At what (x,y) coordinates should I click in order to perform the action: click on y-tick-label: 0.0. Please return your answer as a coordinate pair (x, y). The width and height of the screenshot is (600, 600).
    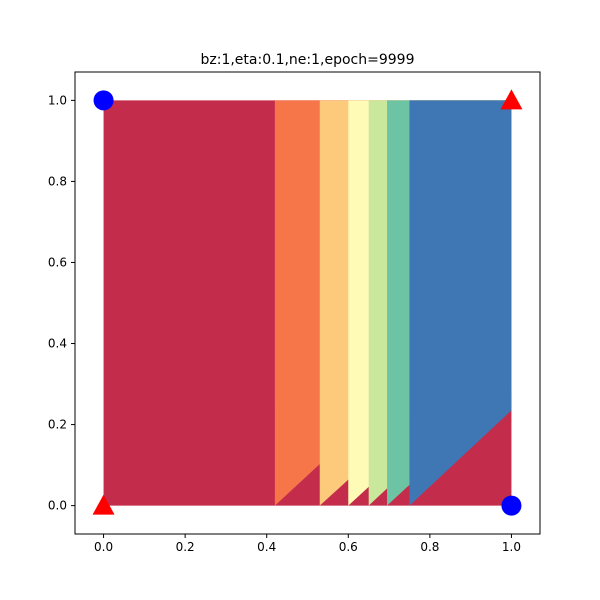
    Looking at the image, I should click on (57, 506).